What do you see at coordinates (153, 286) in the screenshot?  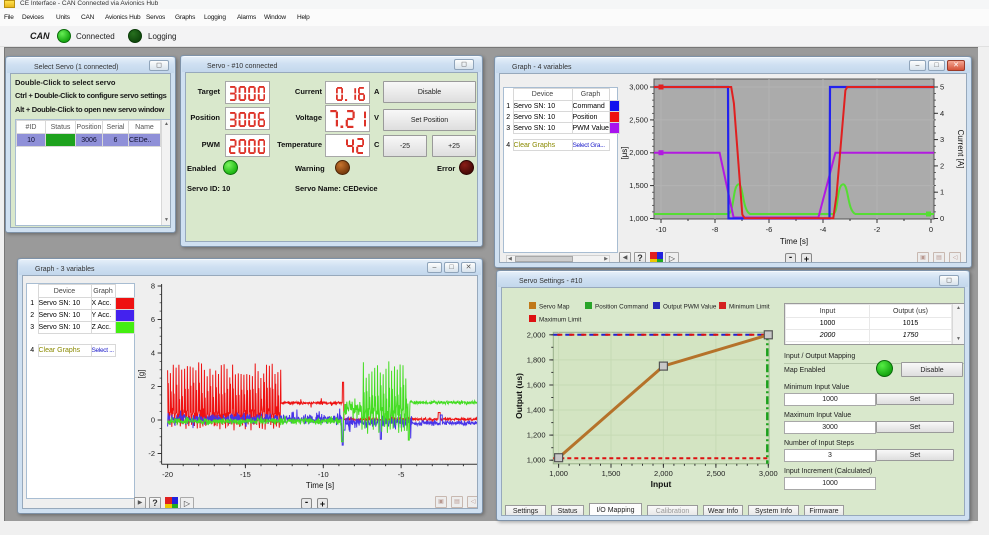 I see `svg-text: 8` at bounding box center [153, 286].